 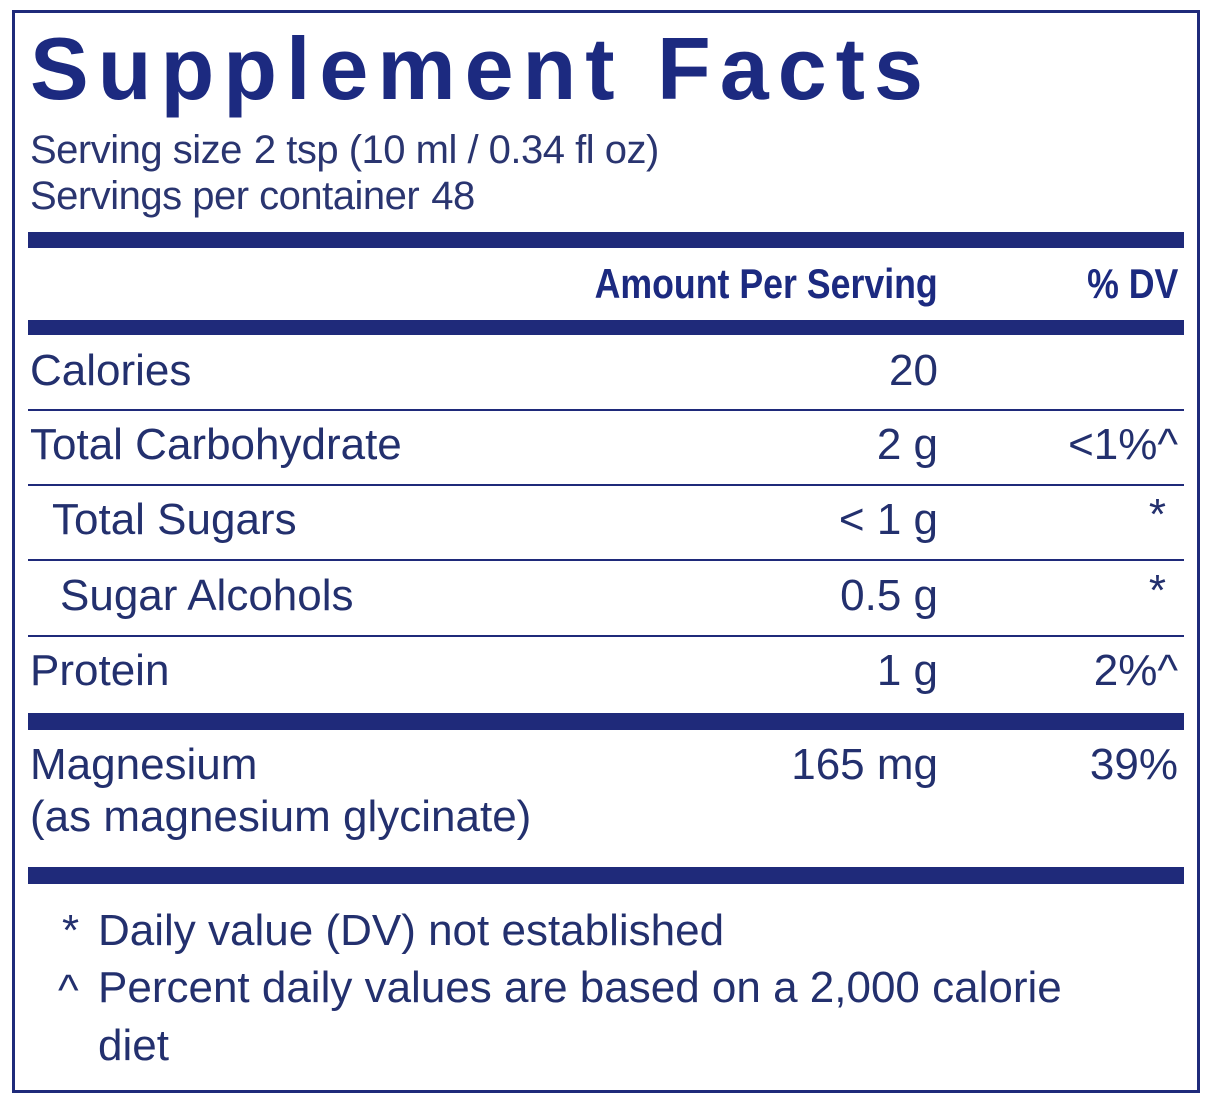 What do you see at coordinates (907, 670) in the screenshot?
I see `nutrient-amount: 1 g` at bounding box center [907, 670].